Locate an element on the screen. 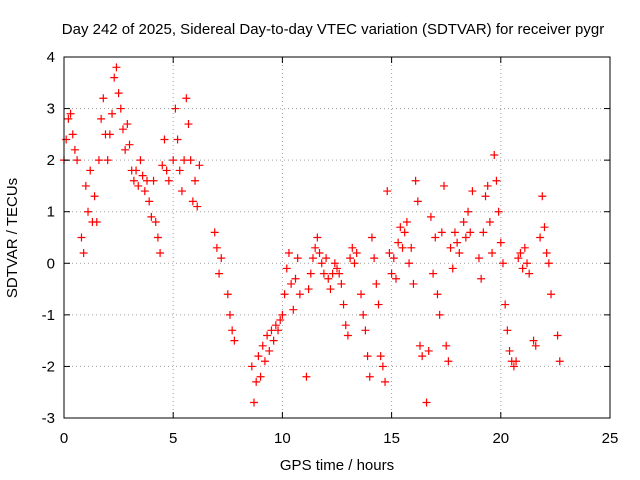  y-tick-label: 3 is located at coordinates (51, 109).